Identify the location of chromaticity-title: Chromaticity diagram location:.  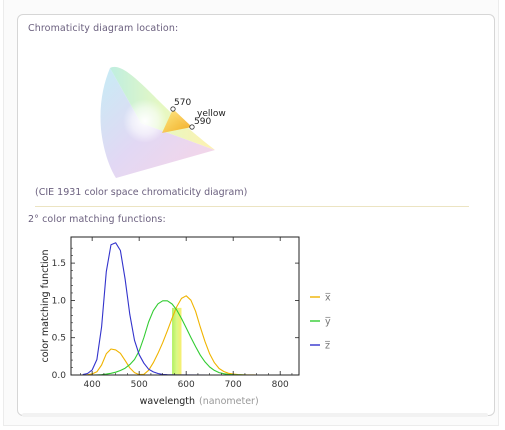
(103, 28).